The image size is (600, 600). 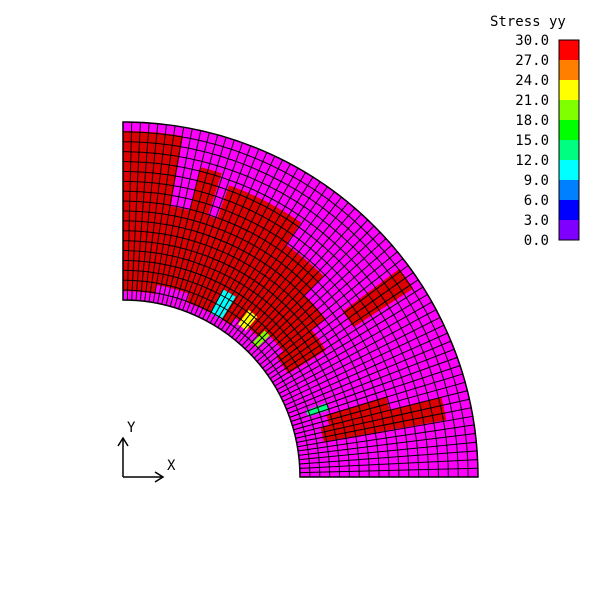 I want to click on legend-level-label: 9.0, so click(x=536, y=181).